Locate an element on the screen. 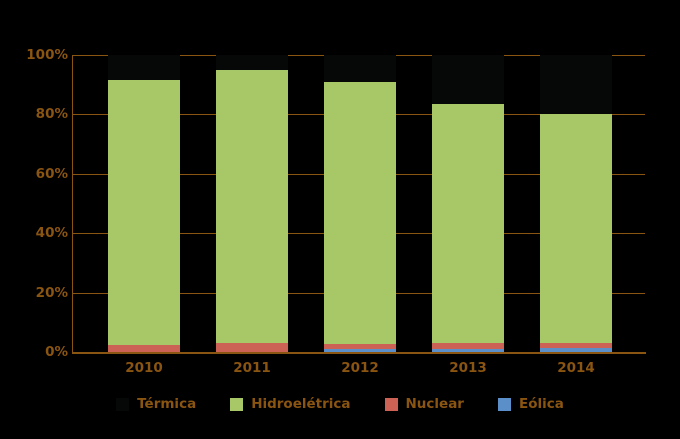 The width and height of the screenshot is (680, 439). y-tick-label-40: 40% is located at coordinates (51, 233).